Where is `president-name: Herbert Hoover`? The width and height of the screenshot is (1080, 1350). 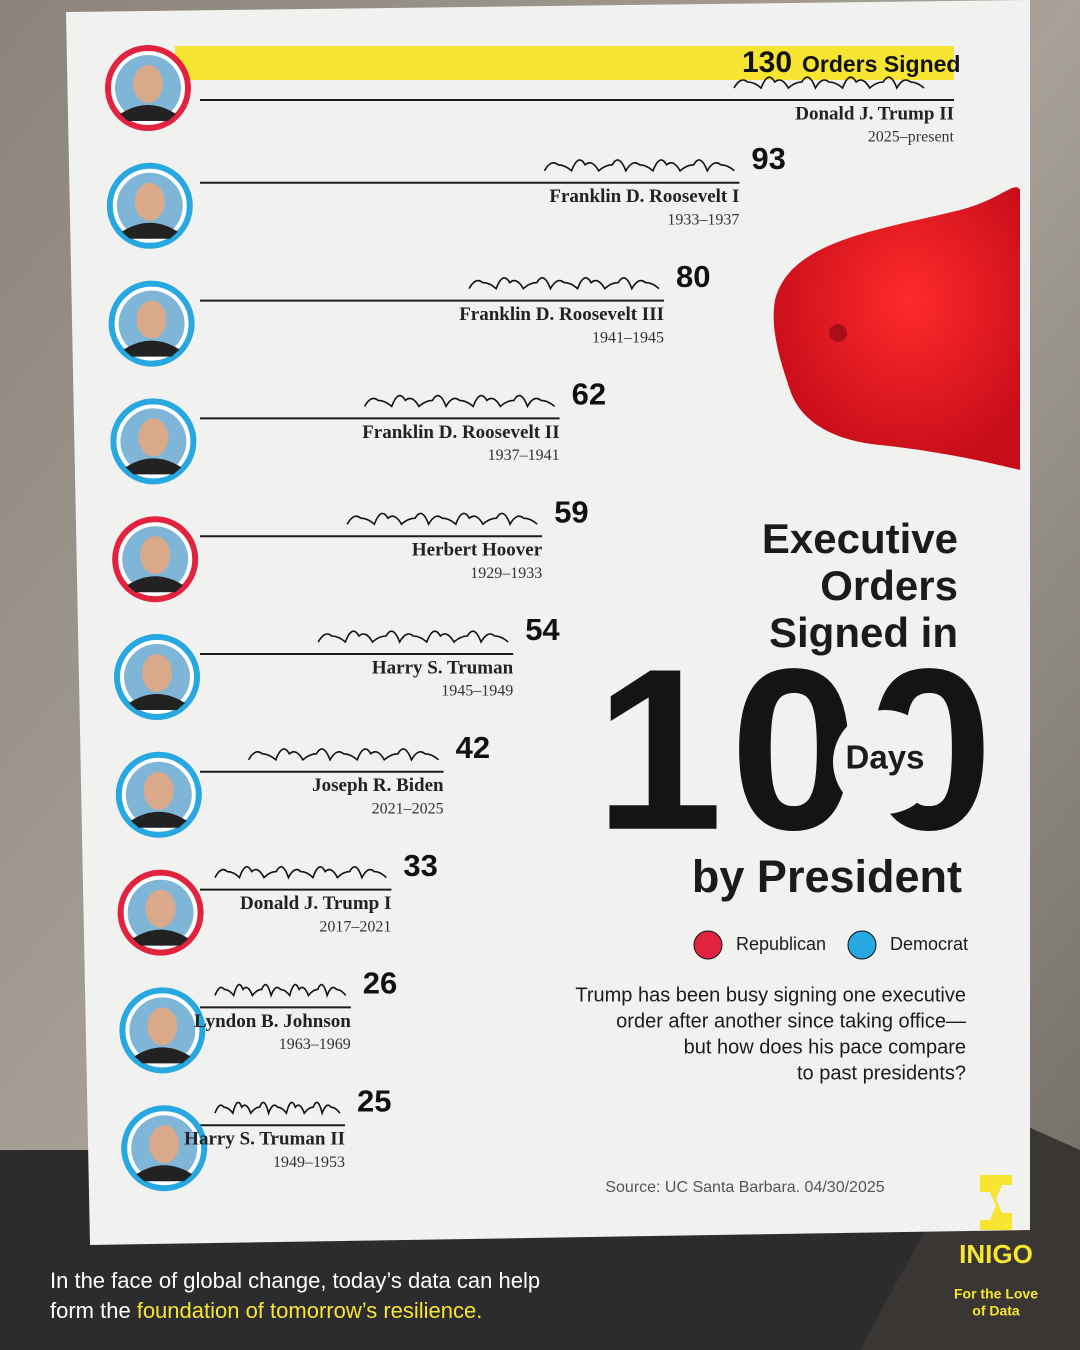 president-name: Herbert Hoover is located at coordinates (477, 550).